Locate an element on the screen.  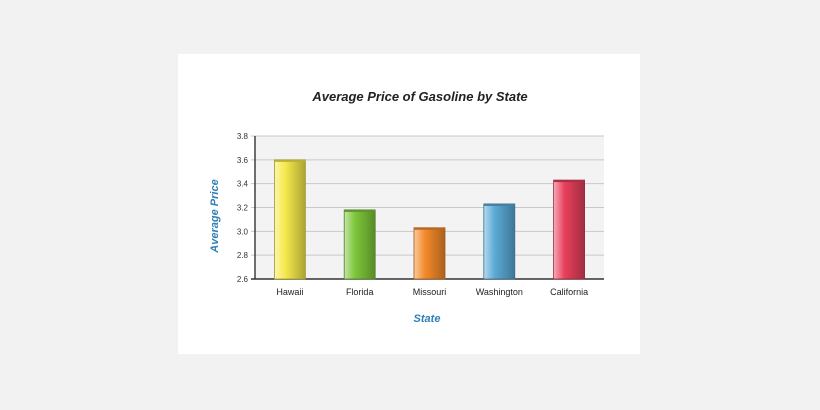
y-axis-title: Average Price is located at coordinates (215, 216).